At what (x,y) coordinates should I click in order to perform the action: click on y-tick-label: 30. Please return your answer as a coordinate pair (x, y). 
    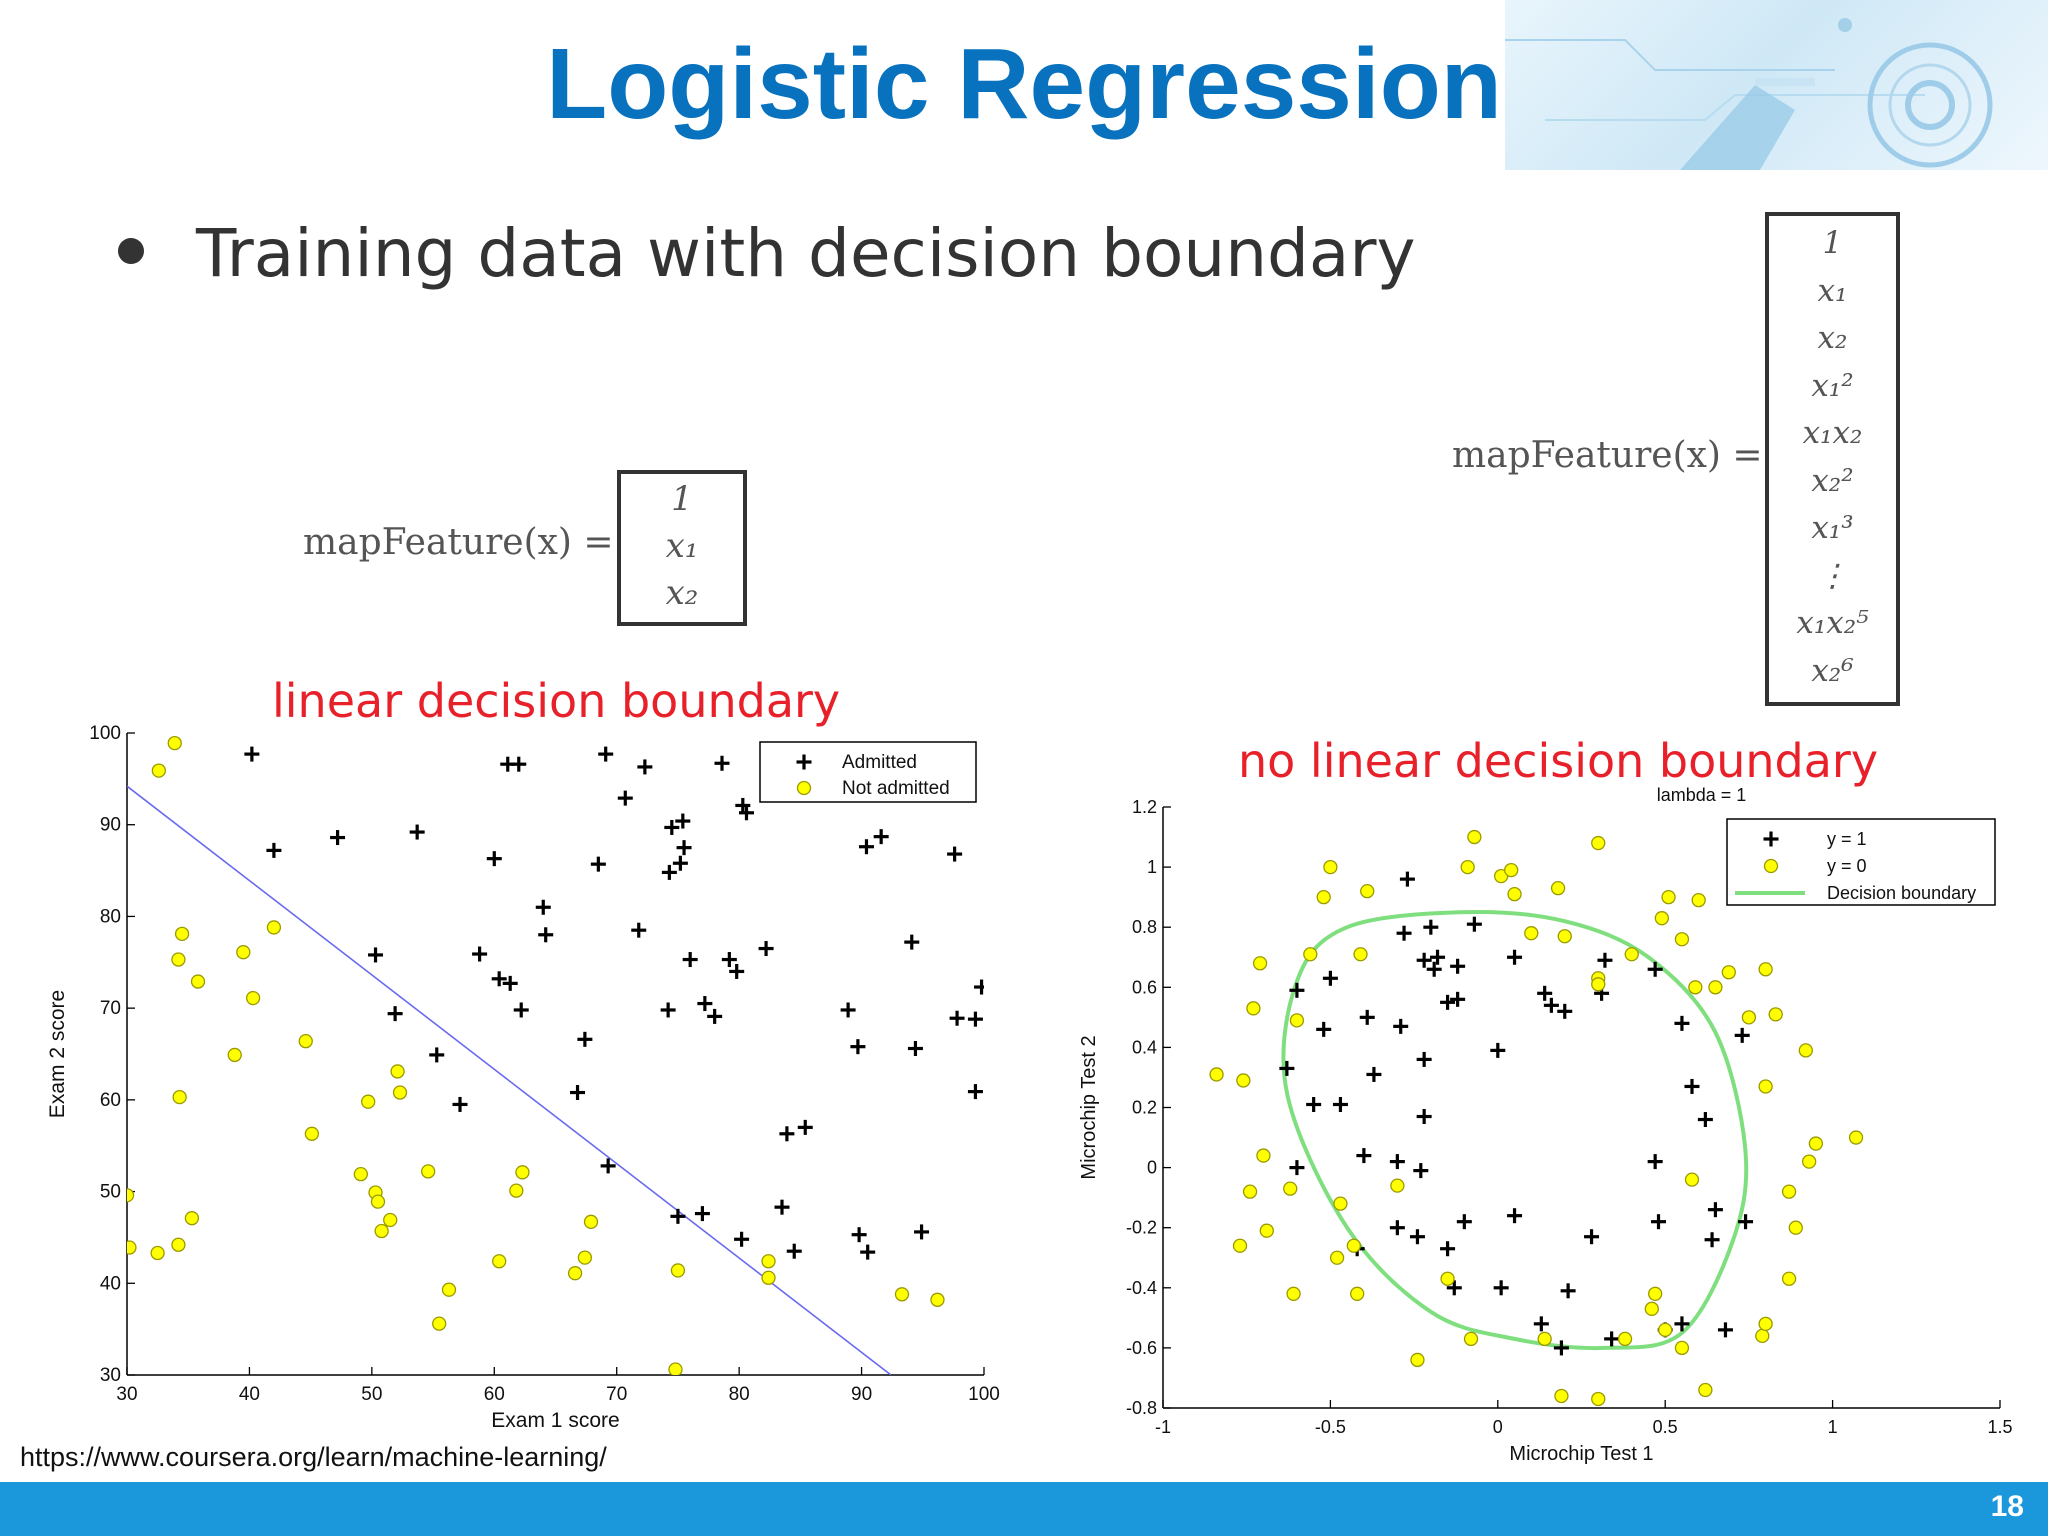
    Looking at the image, I should click on (110, 1375).